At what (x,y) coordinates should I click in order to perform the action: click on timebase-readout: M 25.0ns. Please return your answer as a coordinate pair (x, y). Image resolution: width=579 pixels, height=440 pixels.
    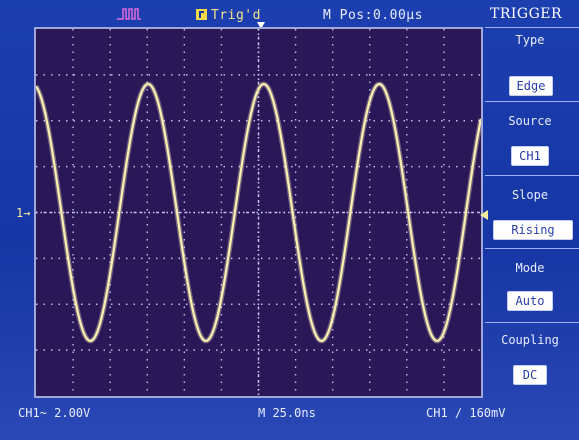
    Looking at the image, I should click on (287, 413).